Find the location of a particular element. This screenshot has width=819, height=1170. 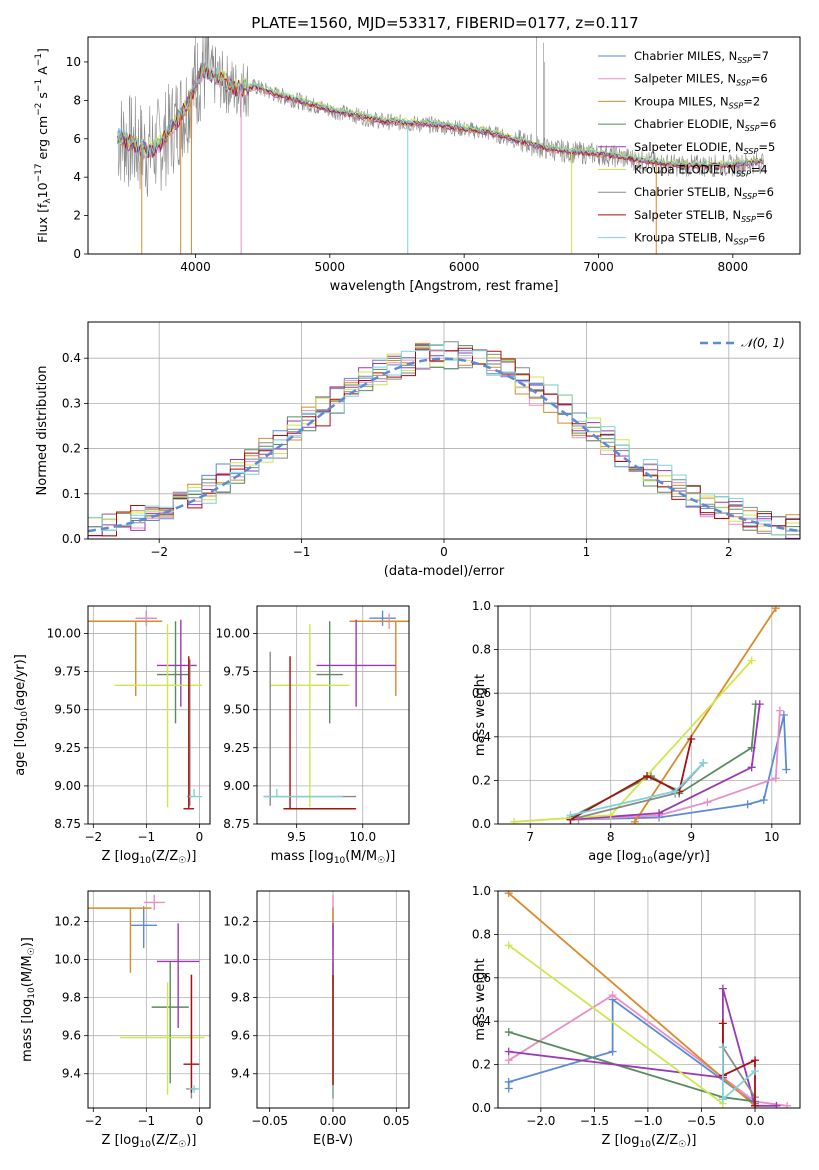

spectrum-kroupa-stelib is located at coordinates (441, 114).